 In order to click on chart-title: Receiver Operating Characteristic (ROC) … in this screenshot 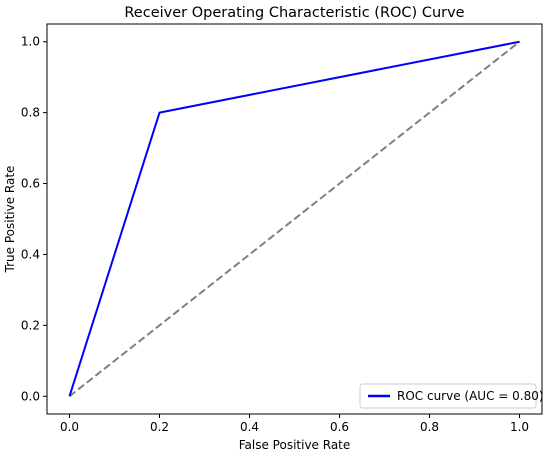, I will do `click(294, 13)`.